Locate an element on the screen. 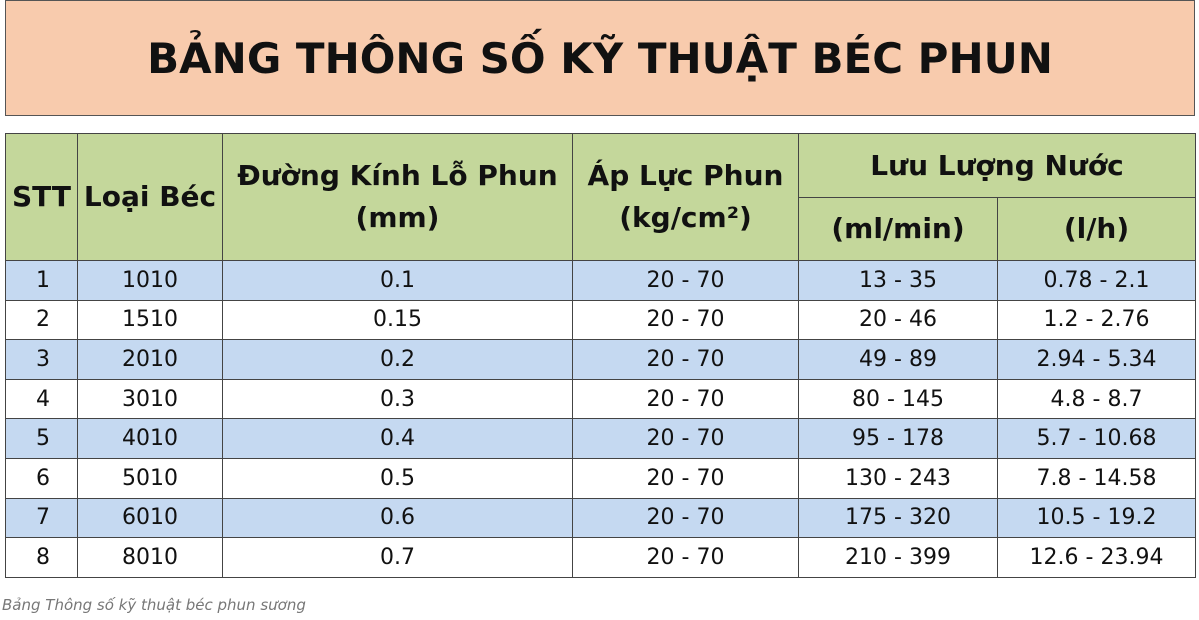 The height and width of the screenshot is (620, 1199). table-row: 6 5010 0.5 20 - 70 130 - 243 7.8 - 14.58 is located at coordinates (600, 478).